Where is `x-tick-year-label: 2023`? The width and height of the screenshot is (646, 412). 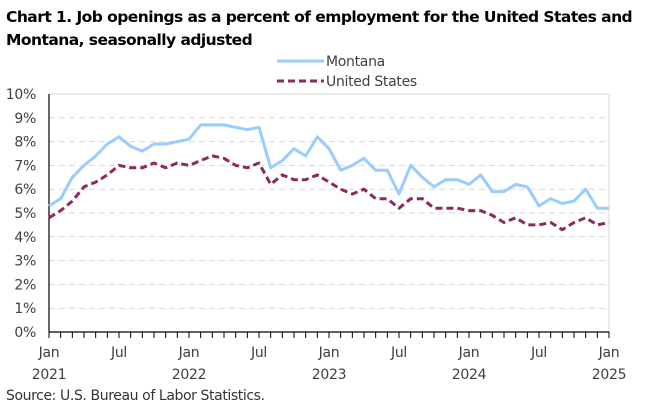 x-tick-year-label: 2023 is located at coordinates (329, 375).